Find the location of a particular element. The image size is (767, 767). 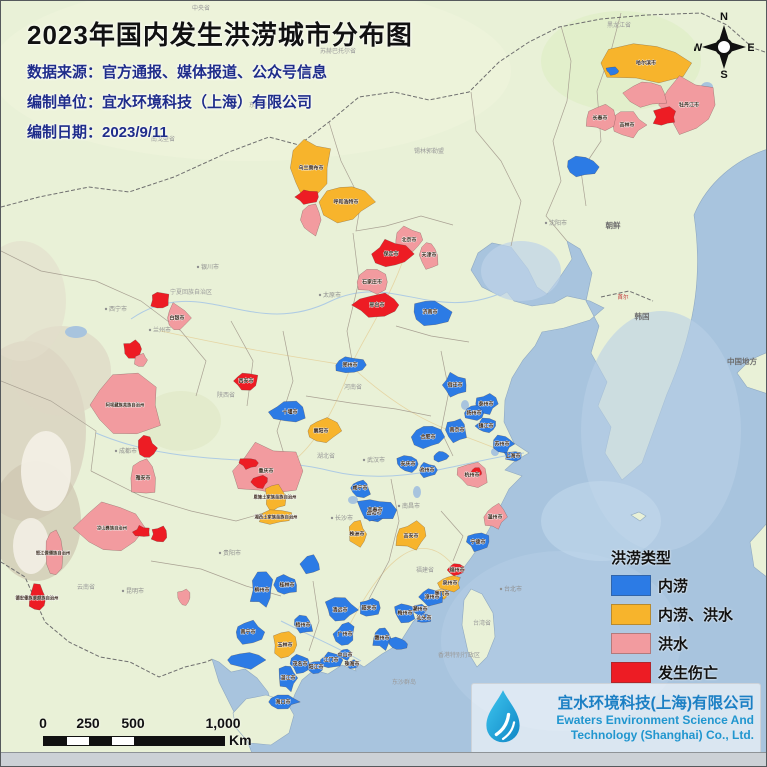

city-label: 柳州市 is located at coordinates (261, 590).